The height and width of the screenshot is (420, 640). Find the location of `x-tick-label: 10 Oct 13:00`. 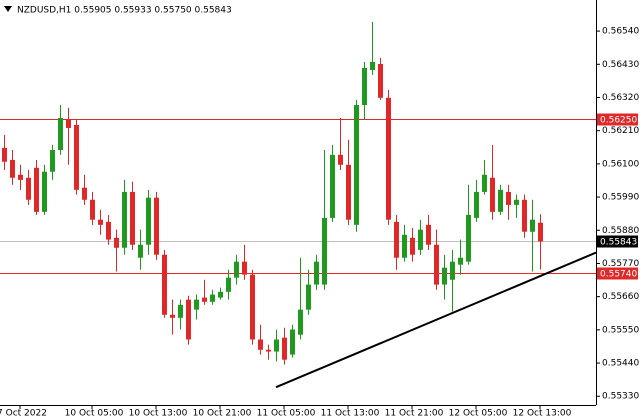

x-tick-label: 10 Oct 13:00 is located at coordinates (158, 414).